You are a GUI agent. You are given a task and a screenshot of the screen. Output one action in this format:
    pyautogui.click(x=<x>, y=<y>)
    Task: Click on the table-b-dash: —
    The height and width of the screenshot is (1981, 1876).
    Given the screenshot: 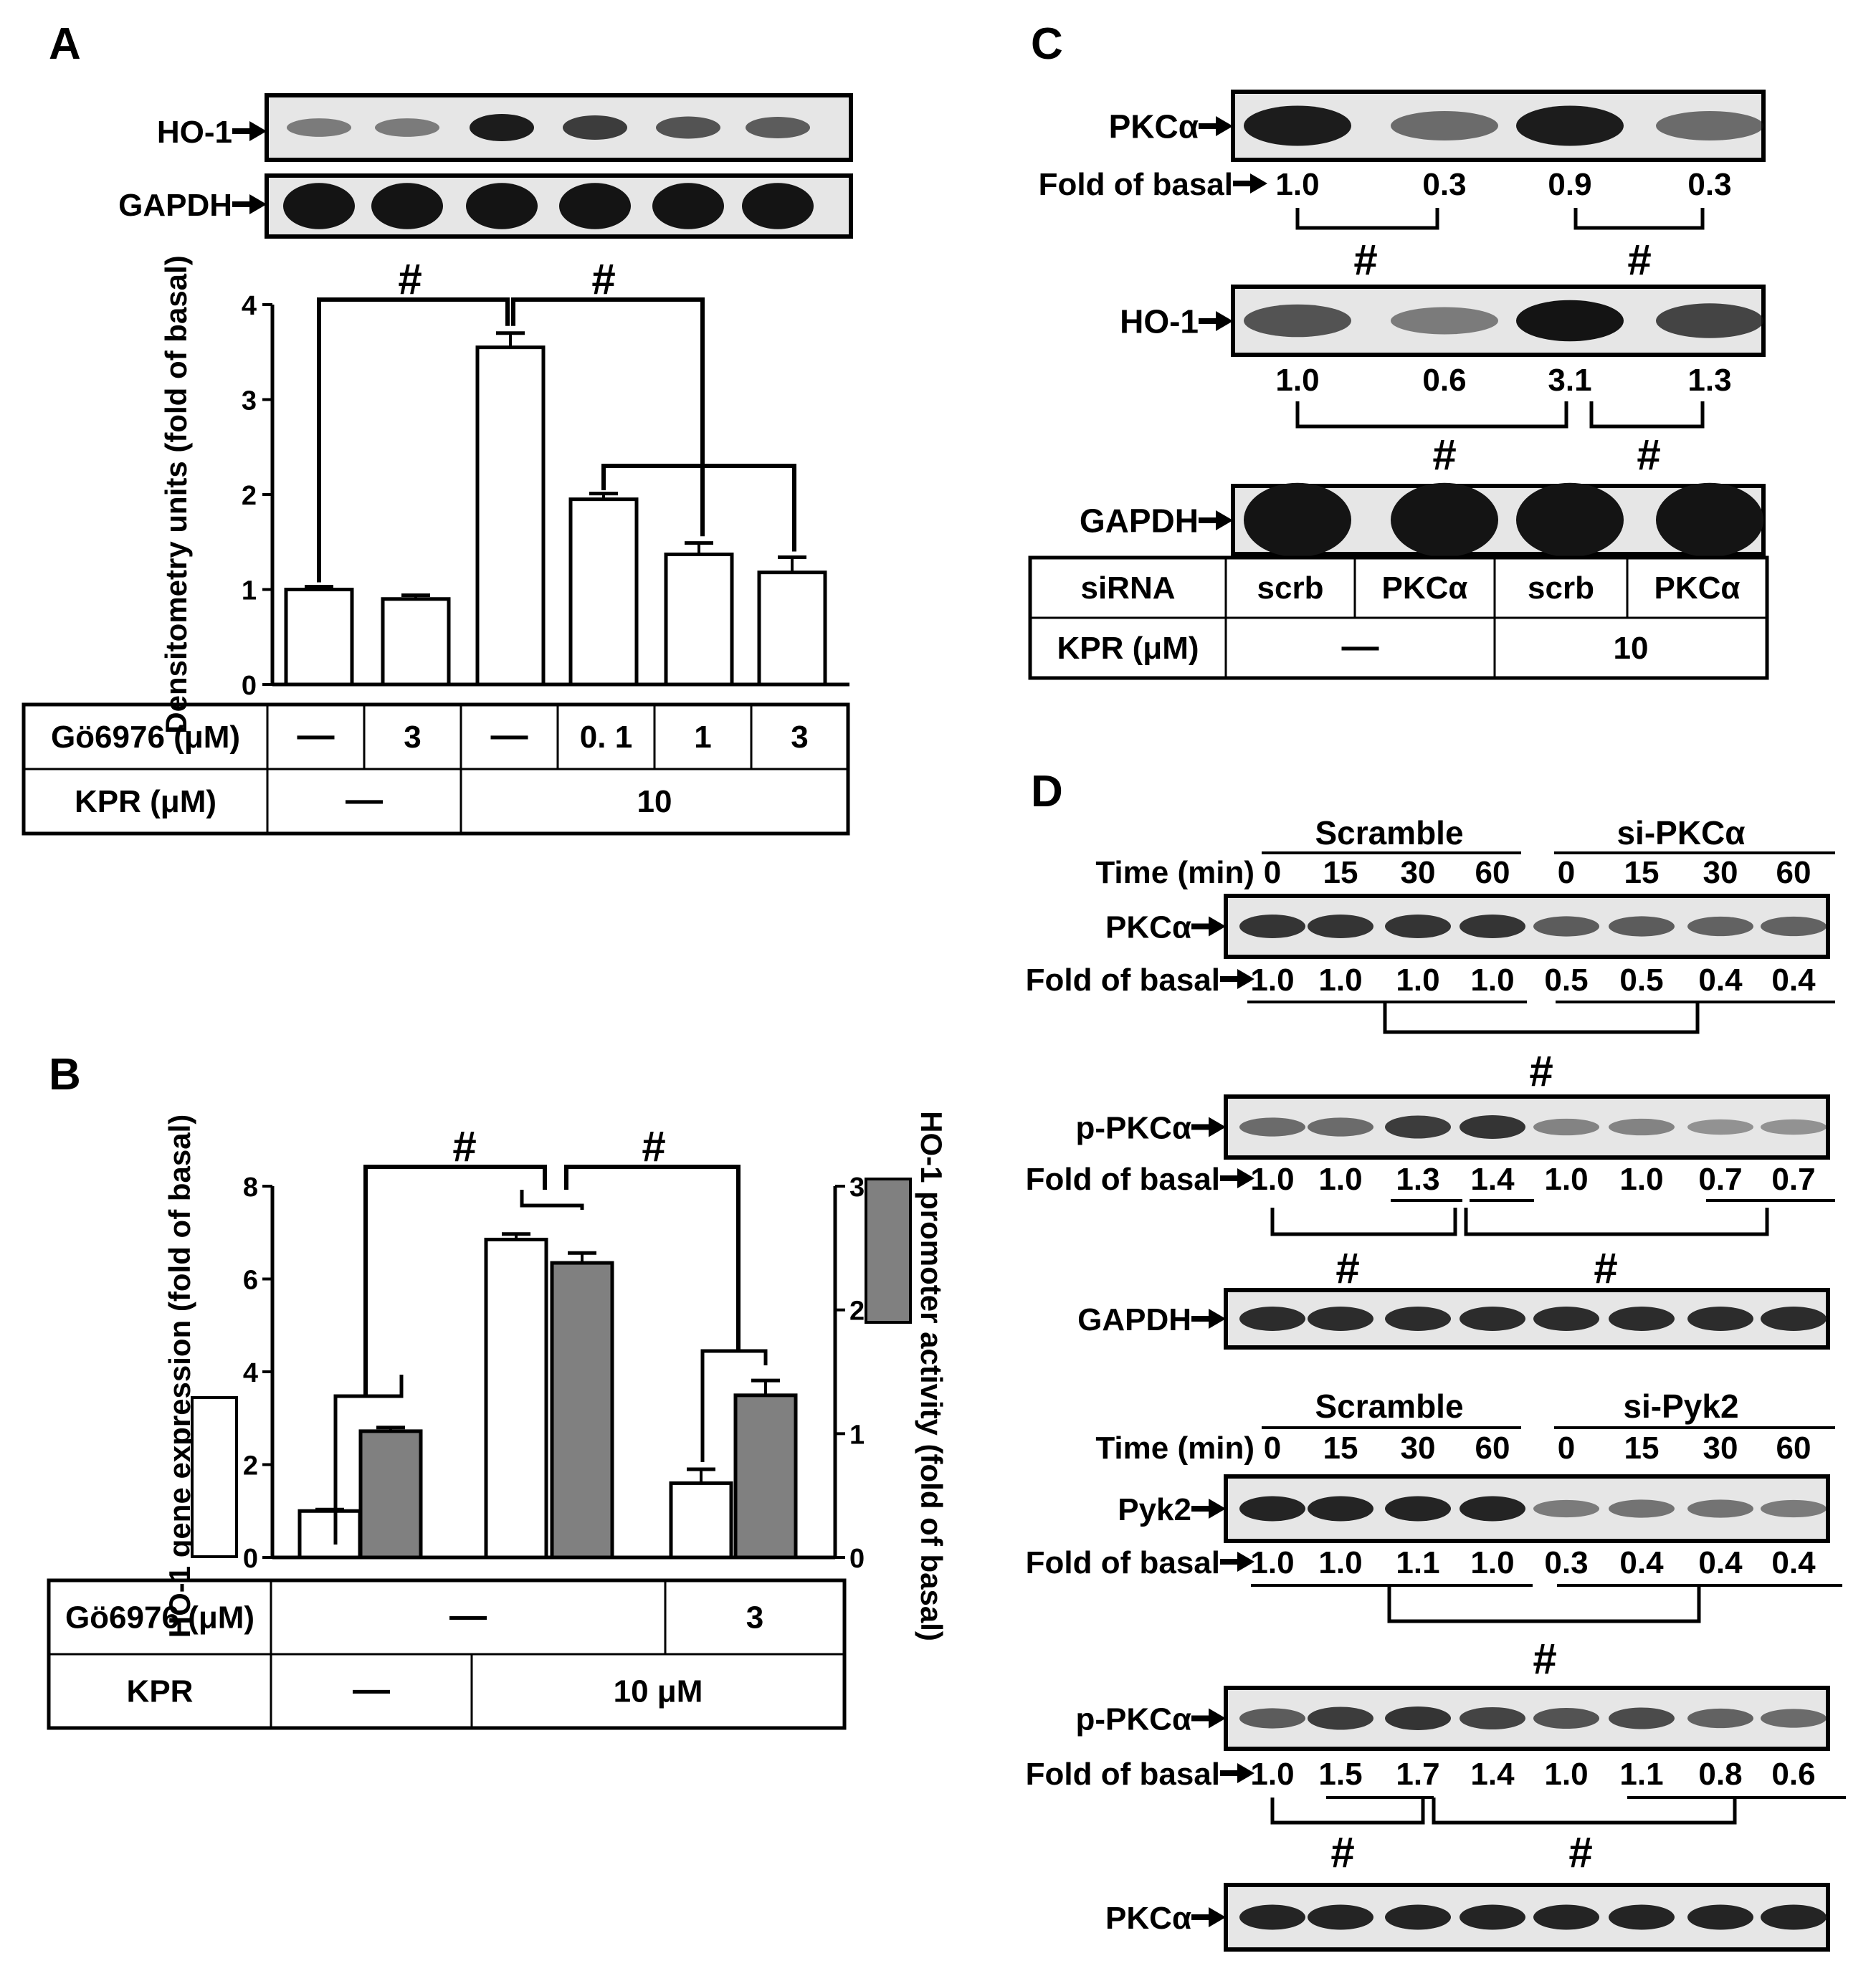 What is the action you would take?
    pyautogui.click(x=371, y=1690)
    